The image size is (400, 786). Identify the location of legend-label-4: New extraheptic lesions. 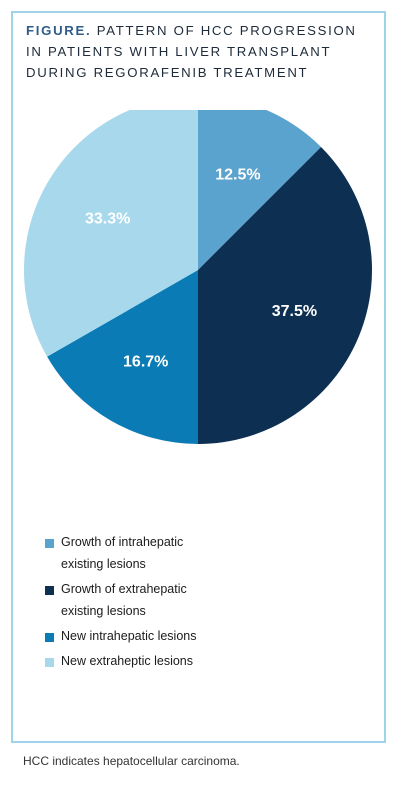
(127, 661).